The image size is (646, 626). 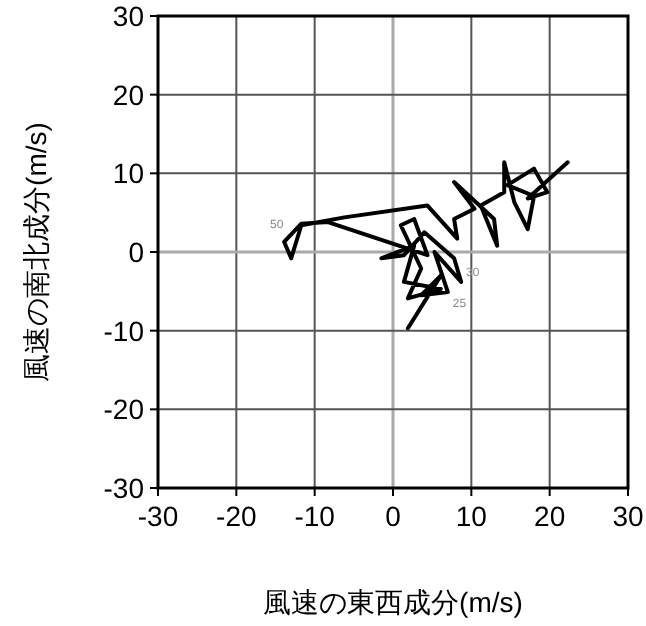 What do you see at coordinates (36, 252) in the screenshot?
I see `y-axis-title: 風速の南北成分(m/s)` at bounding box center [36, 252].